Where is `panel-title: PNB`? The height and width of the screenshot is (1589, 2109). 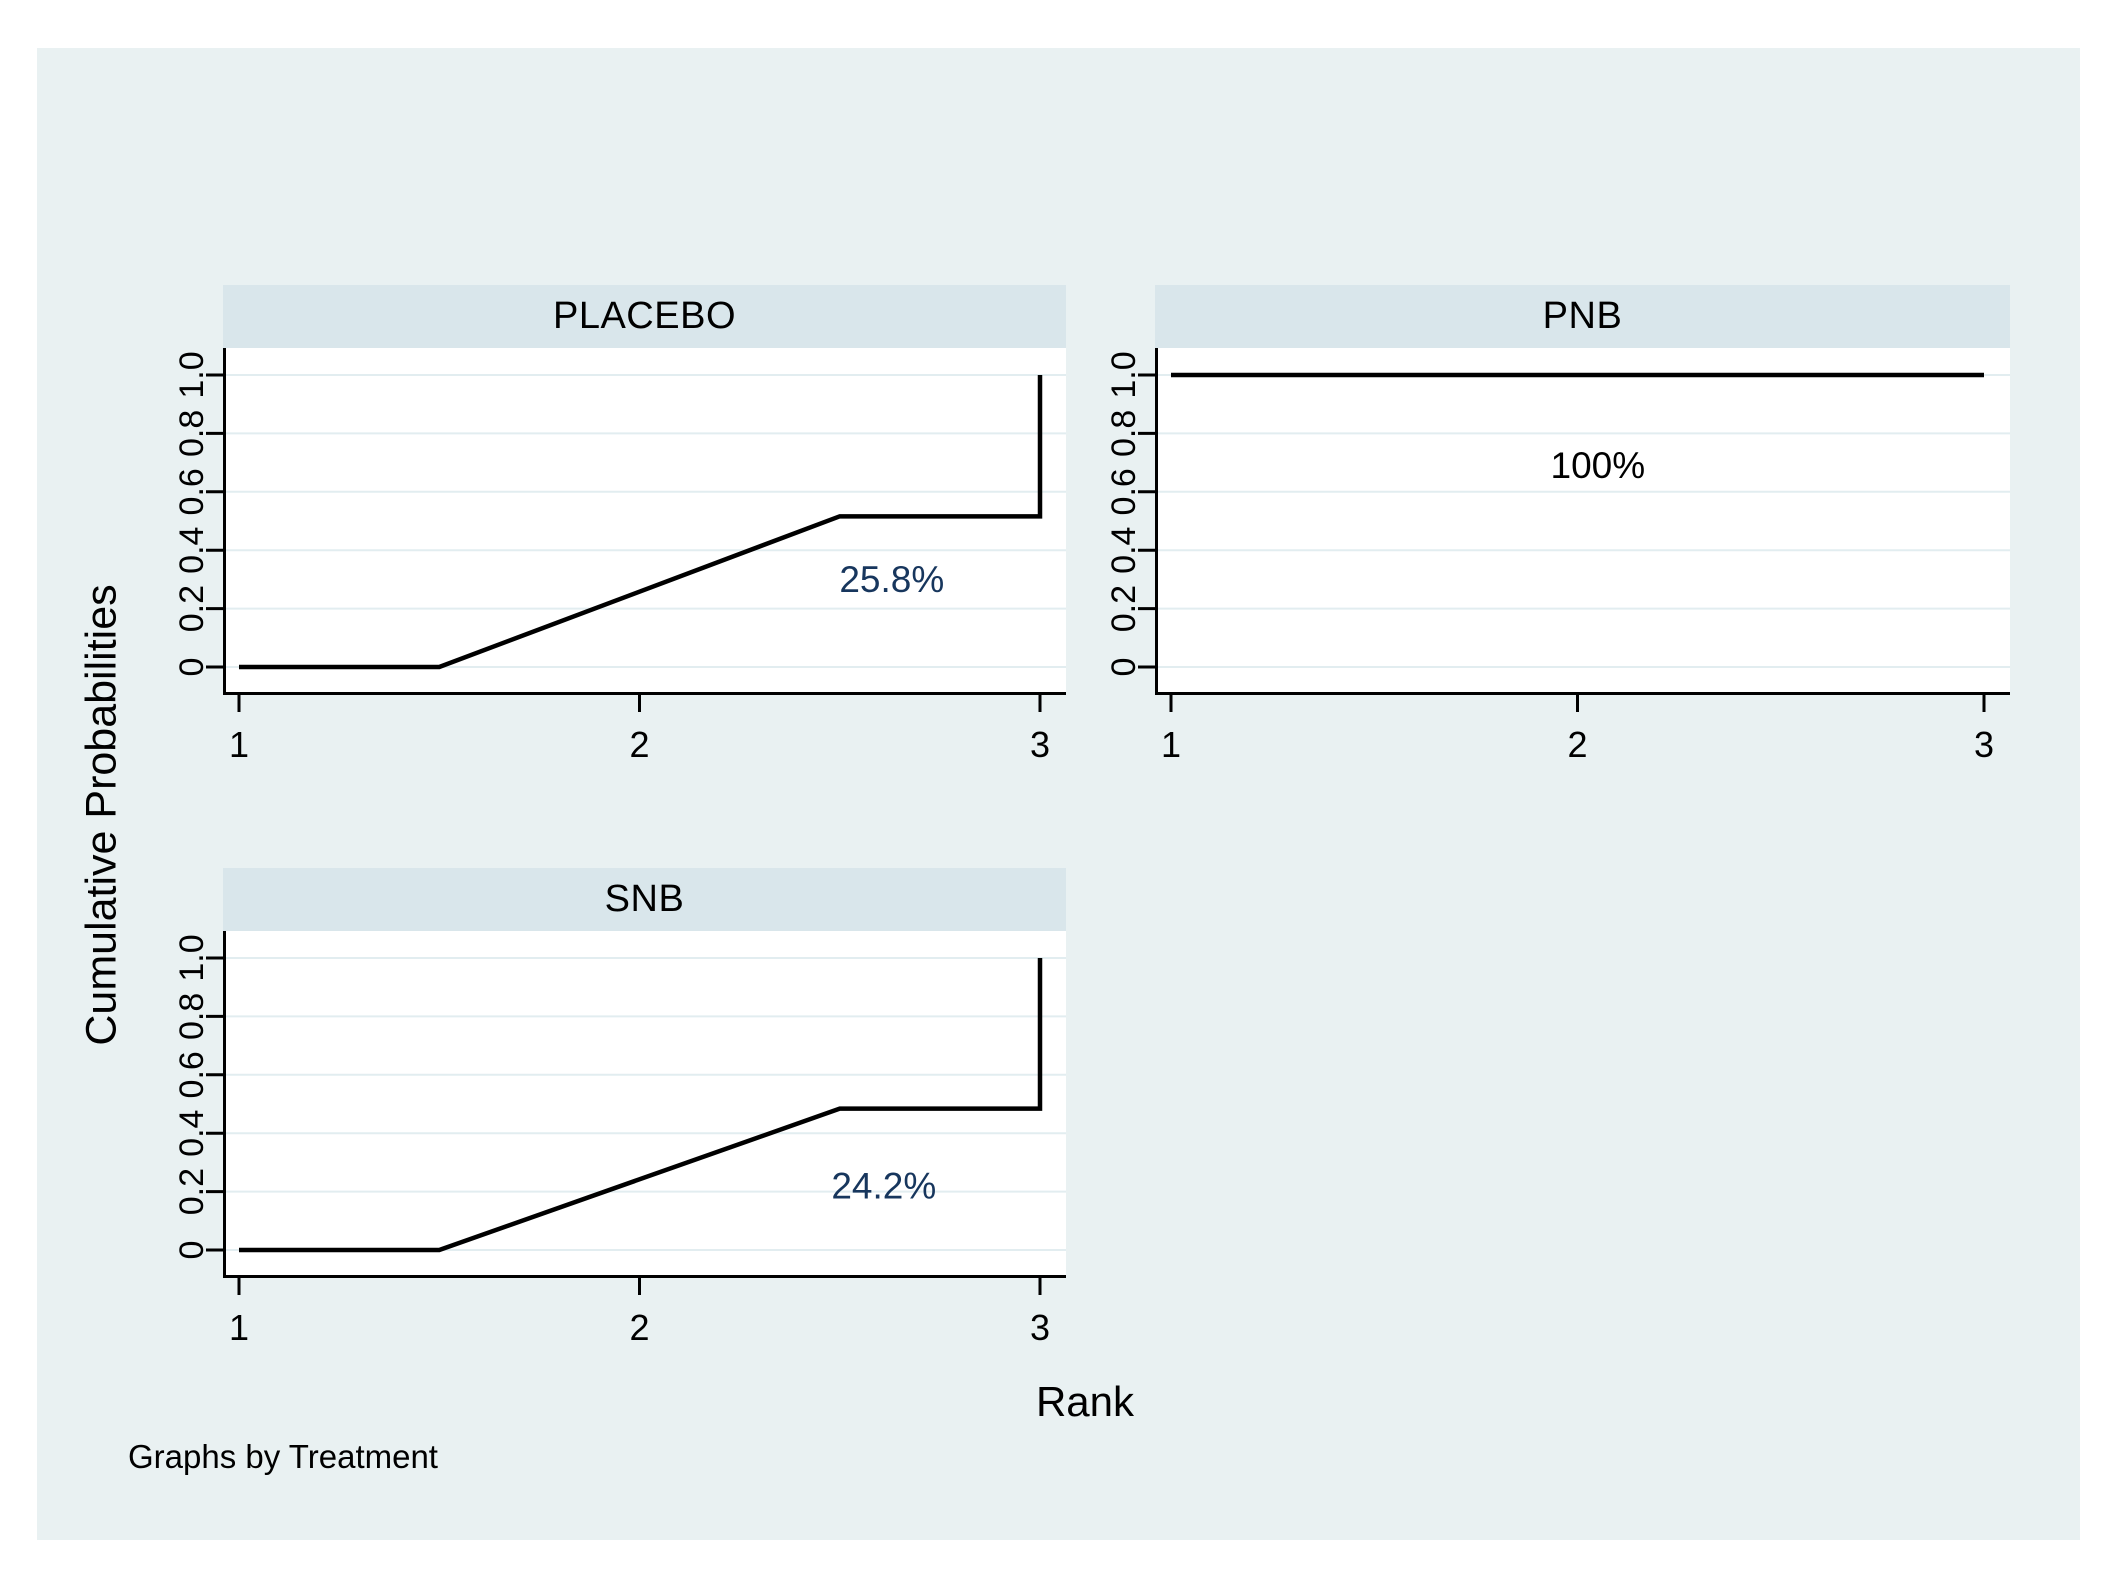 panel-title: PNB is located at coordinates (1582, 316).